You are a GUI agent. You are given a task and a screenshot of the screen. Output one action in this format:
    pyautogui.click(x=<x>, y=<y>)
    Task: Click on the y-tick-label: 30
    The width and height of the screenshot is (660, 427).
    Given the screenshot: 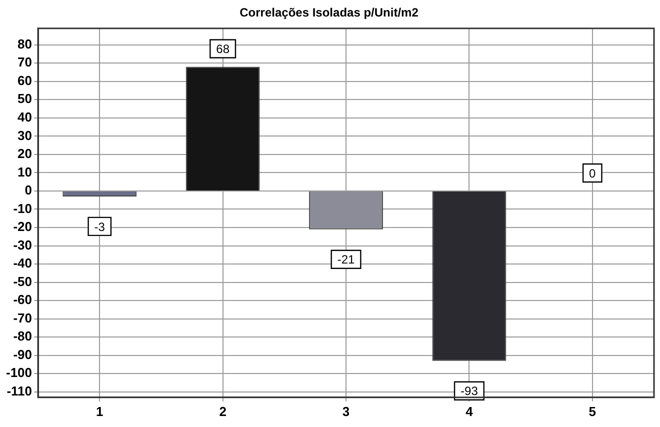 What is the action you would take?
    pyautogui.click(x=25, y=135)
    